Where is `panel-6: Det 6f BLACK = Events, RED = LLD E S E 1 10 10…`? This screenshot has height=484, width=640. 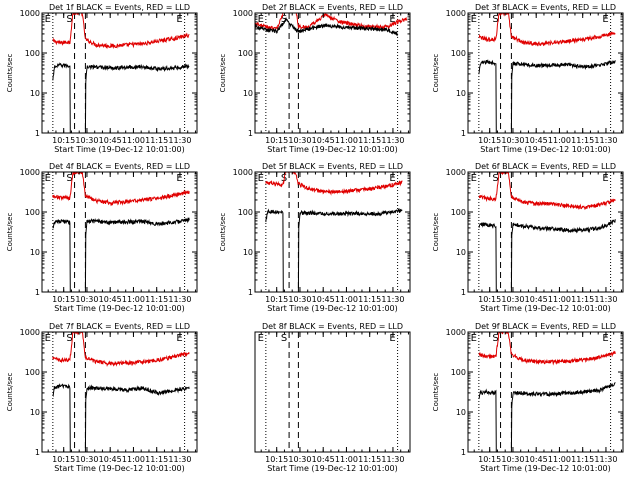
panel-6: Det 6f BLACK = Events, RED = LLD E S E 1 10 10… is located at coordinates (528, 237).